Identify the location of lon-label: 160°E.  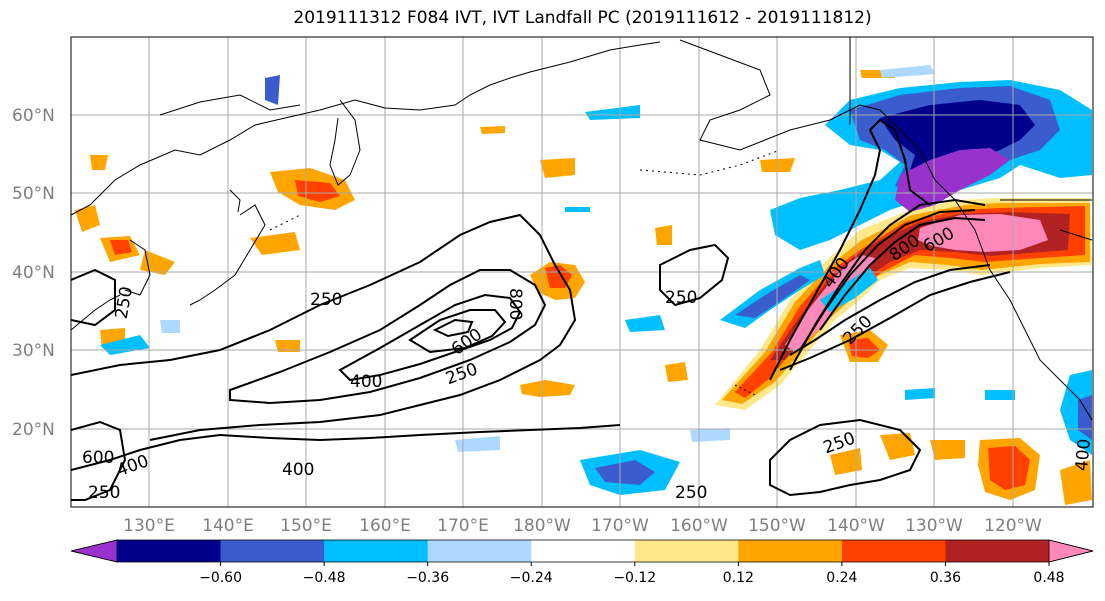
(385, 526).